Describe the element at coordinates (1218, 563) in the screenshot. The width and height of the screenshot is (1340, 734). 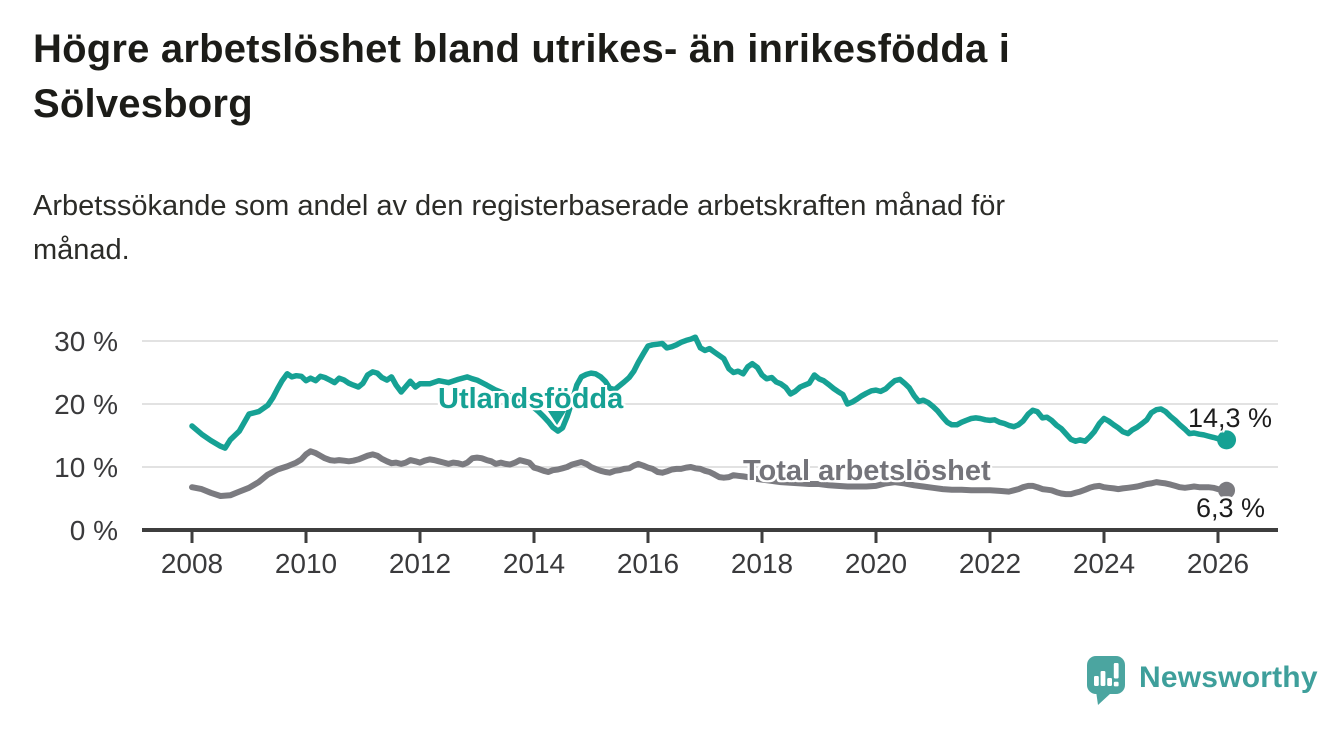
I see `x-axis-tick-label: 2026` at that location.